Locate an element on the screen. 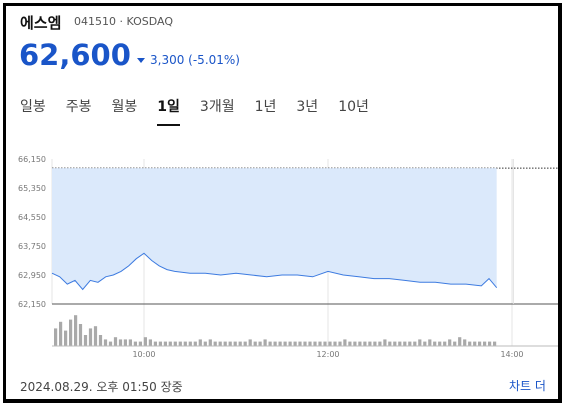  price-change: 3,300 (-5.01%) is located at coordinates (188, 60).